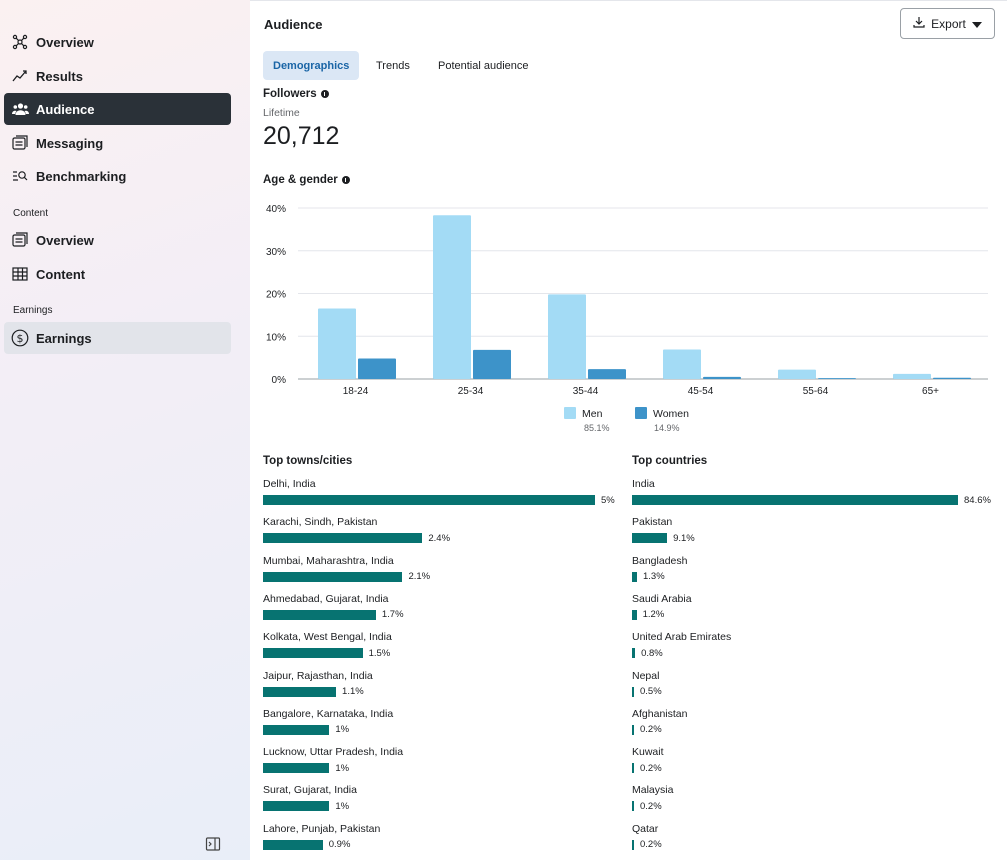 This screenshot has height=860, width=1007. I want to click on sidebar-item-label: Overview, so click(65, 42).